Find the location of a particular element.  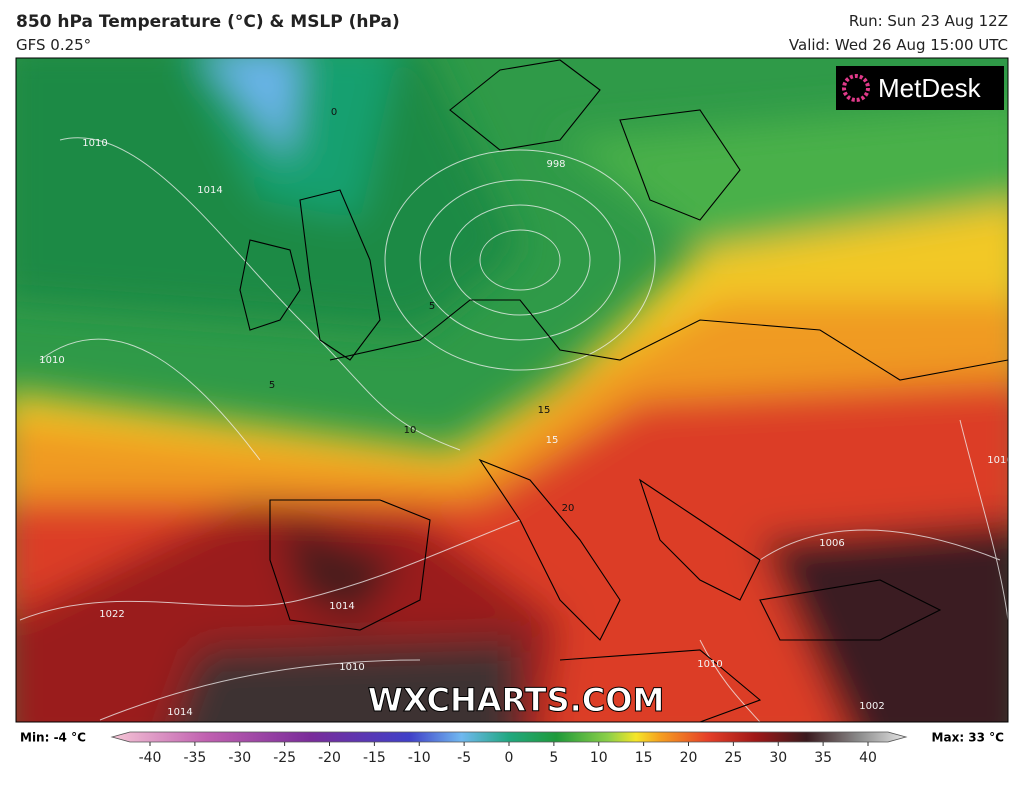

colorbar-tick-label: -35 is located at coordinates (194, 758).